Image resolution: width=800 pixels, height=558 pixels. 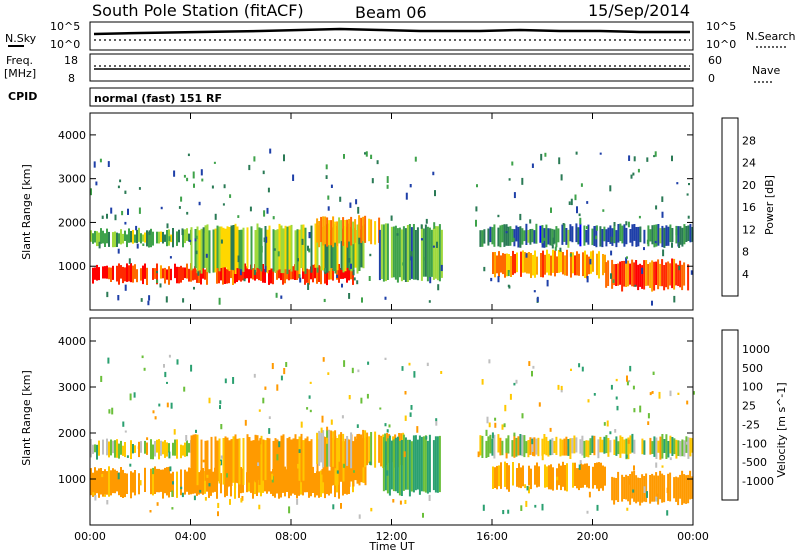 What do you see at coordinates (72, 222) in the screenshot?
I see `ytick-label: 2000` at bounding box center [72, 222].